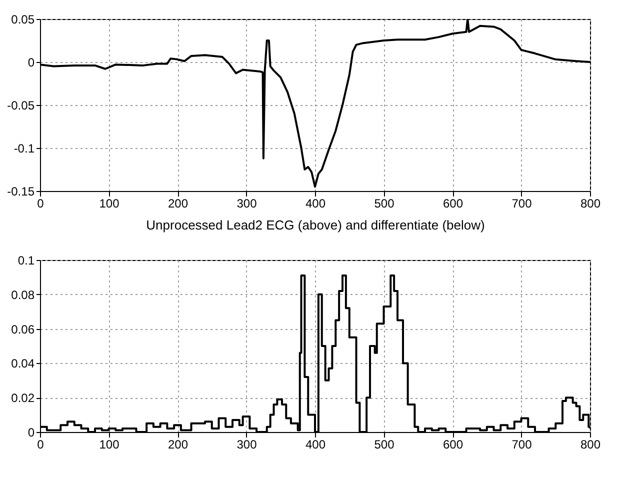 The height and width of the screenshot is (478, 618). I want to click on y-tick-label: -0.1, so click(24, 149).